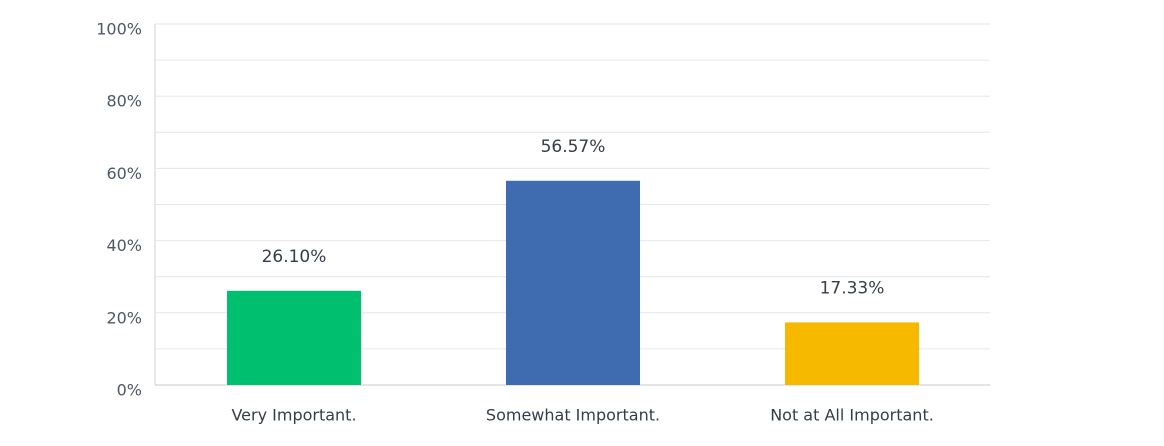  Describe the element at coordinates (124, 173) in the screenshot. I see `y-tick-label: 60%` at that location.